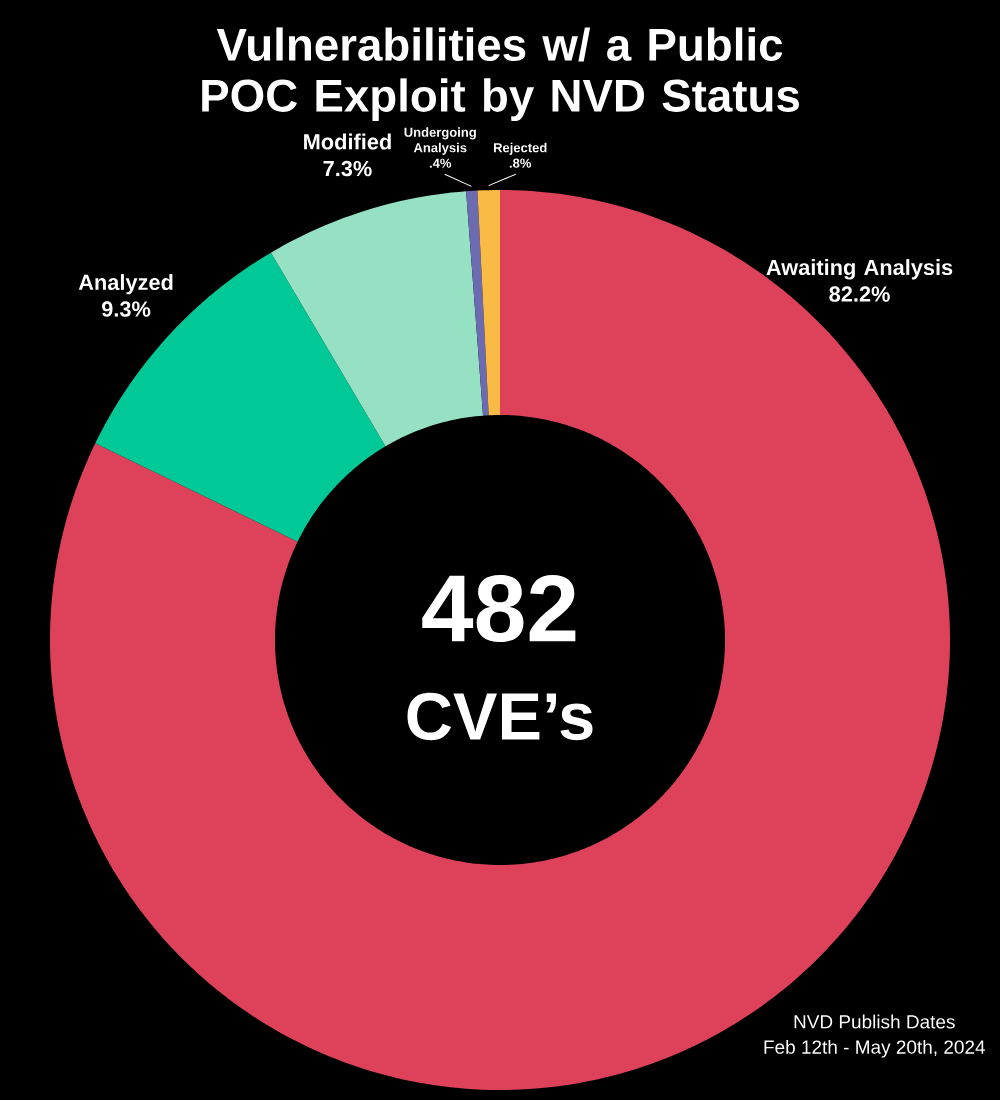  What do you see at coordinates (859, 294) in the screenshot?
I see `data-label: 82.2%` at bounding box center [859, 294].